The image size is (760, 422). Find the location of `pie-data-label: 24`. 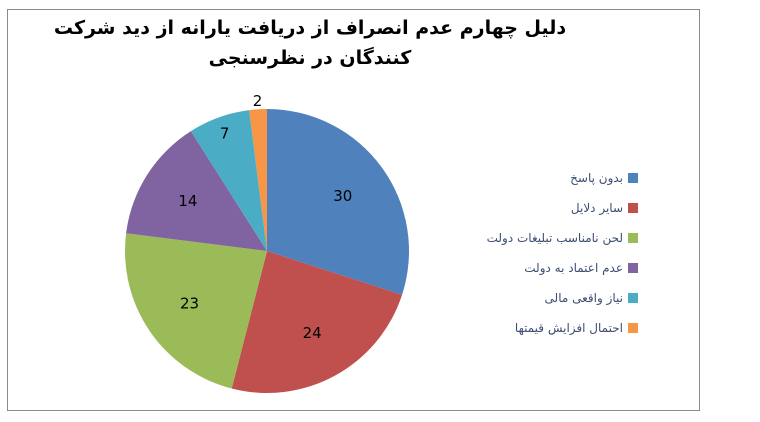

pie-data-label: 24 is located at coordinates (312, 333).